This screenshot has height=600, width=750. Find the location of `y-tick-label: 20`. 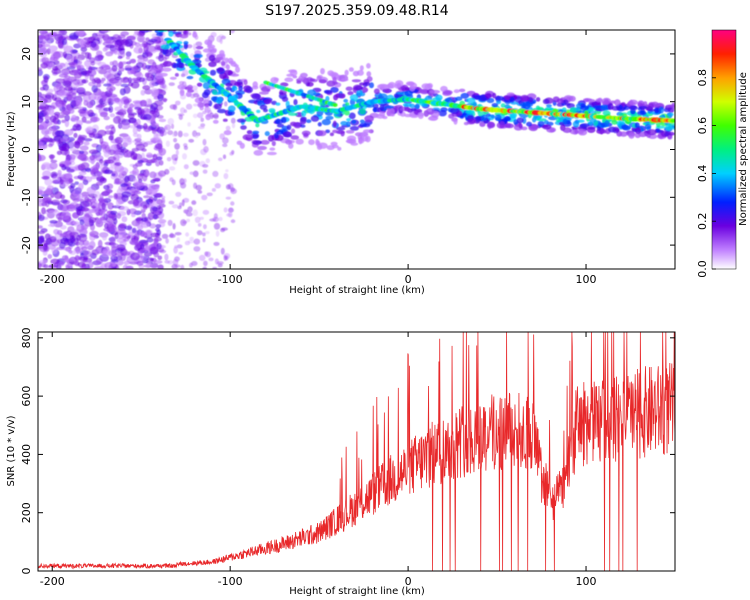

y-tick-label: 20 is located at coordinates (26, 54).